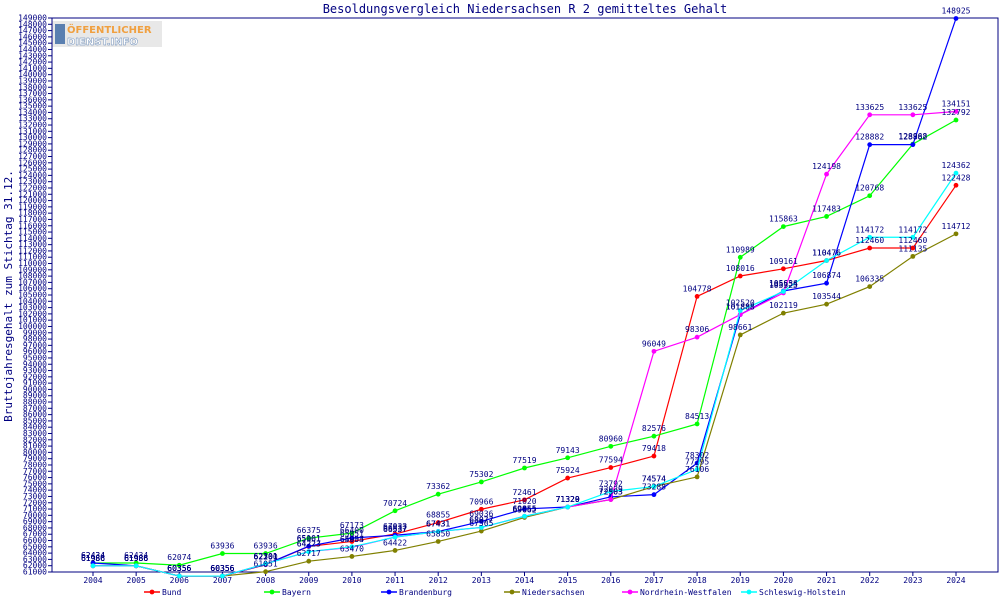  Describe the element at coordinates (136, 580) in the screenshot. I see `x-tick-label: 2005` at that location.